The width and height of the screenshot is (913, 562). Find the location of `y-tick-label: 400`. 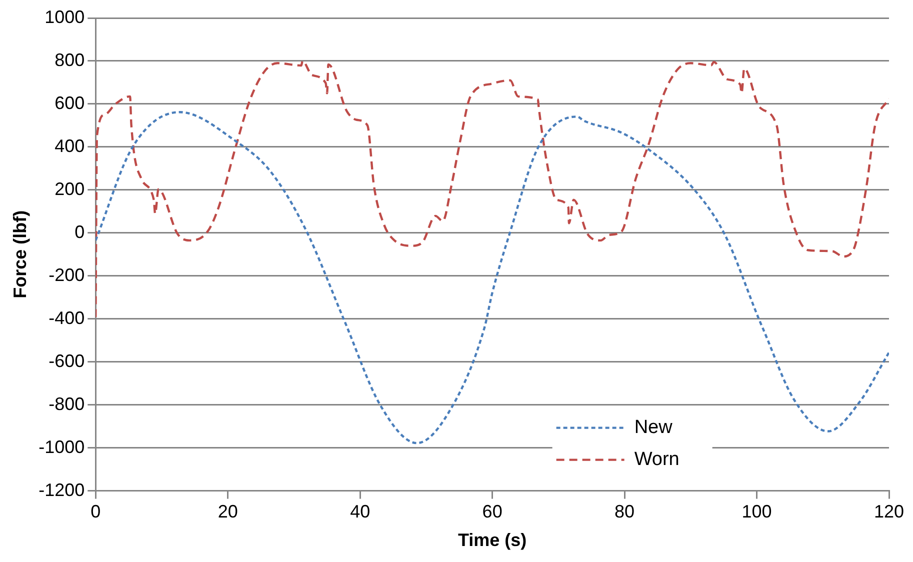

y-tick-label: 400 is located at coordinates (69, 146).